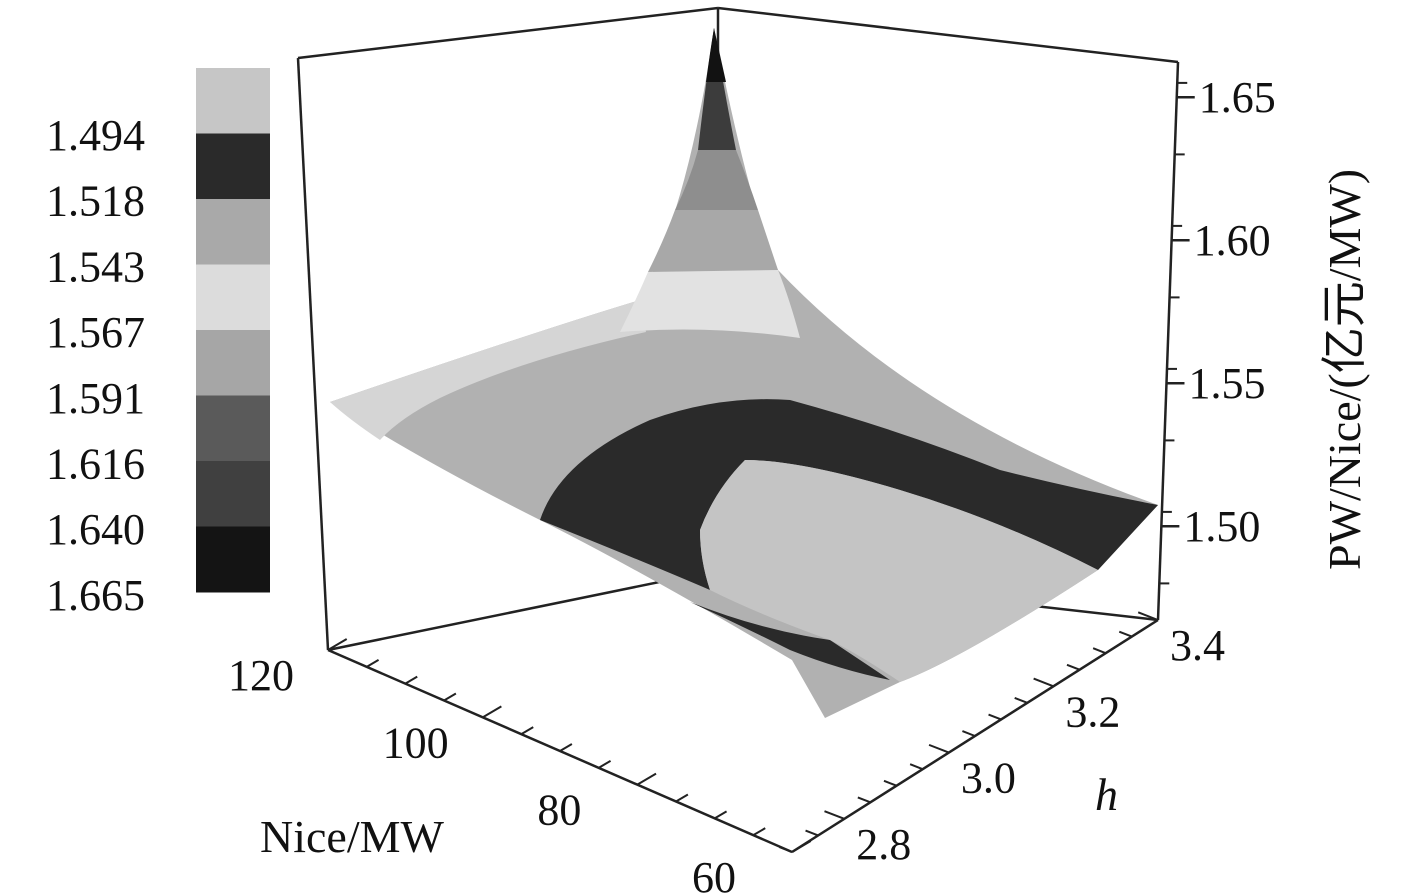 The height and width of the screenshot is (895, 1417). What do you see at coordinates (1344, 369) in the screenshot?
I see `z-axis-title: PW/Nice/(亿元/MW)` at bounding box center [1344, 369].